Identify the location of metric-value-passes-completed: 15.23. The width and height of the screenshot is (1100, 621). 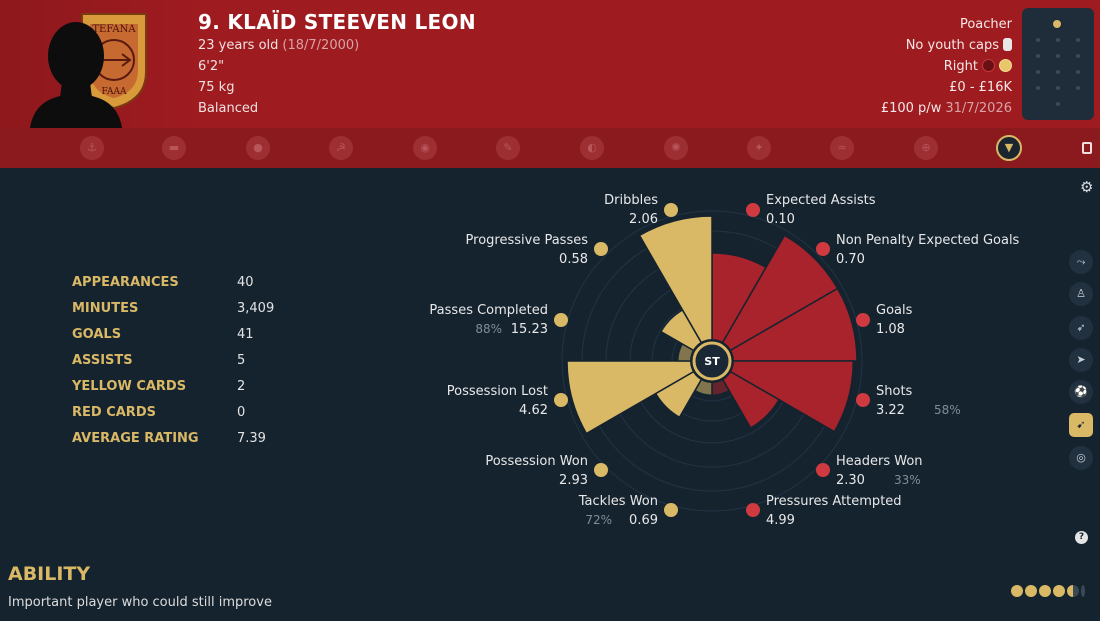
(529, 329).